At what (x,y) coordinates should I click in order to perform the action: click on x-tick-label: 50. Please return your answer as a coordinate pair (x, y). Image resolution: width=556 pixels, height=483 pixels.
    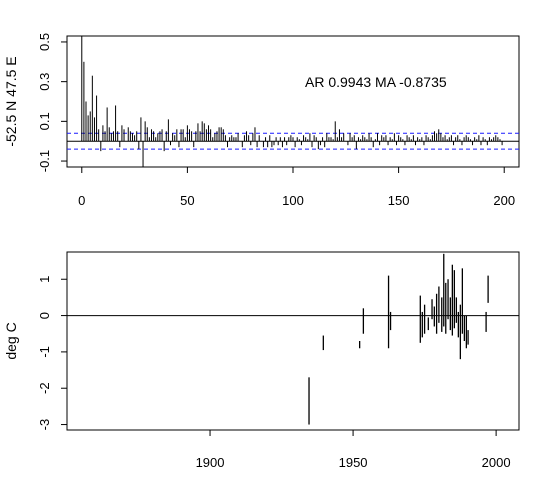
    Looking at the image, I should click on (187, 200).